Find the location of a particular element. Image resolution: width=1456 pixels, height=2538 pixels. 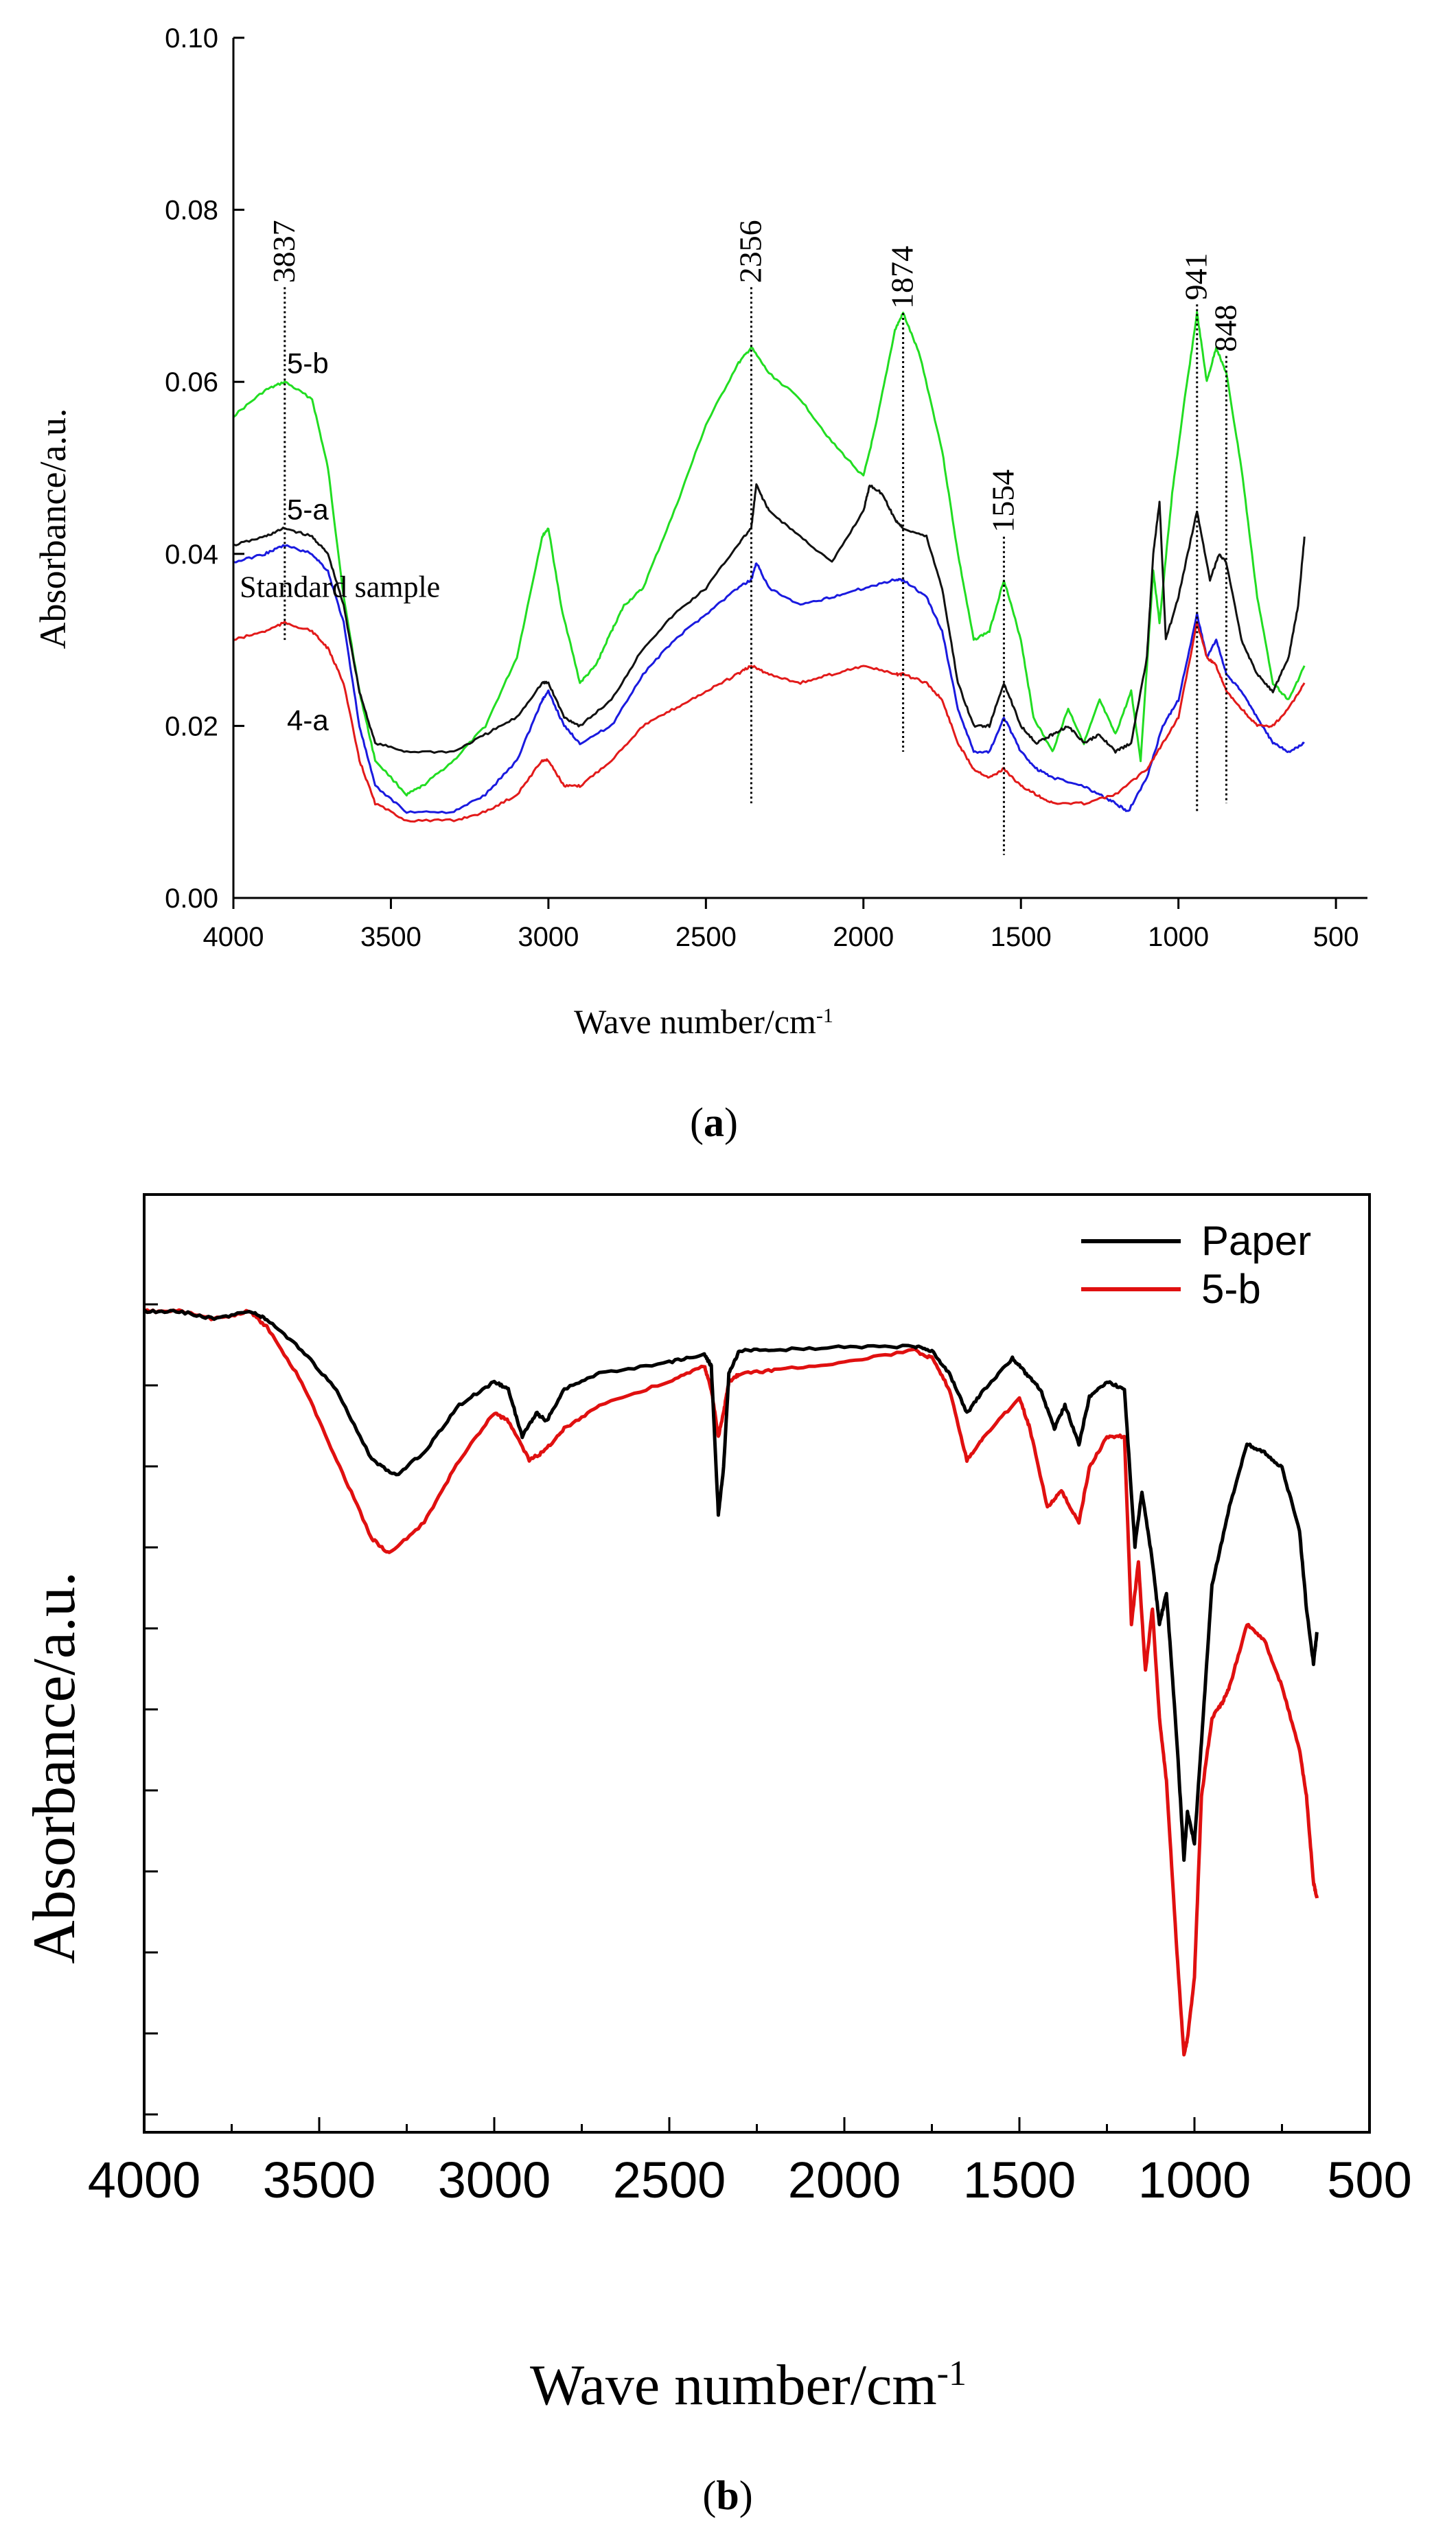

chart-b-ylabel: Absorbance/a.u. is located at coordinates (54, 1768).